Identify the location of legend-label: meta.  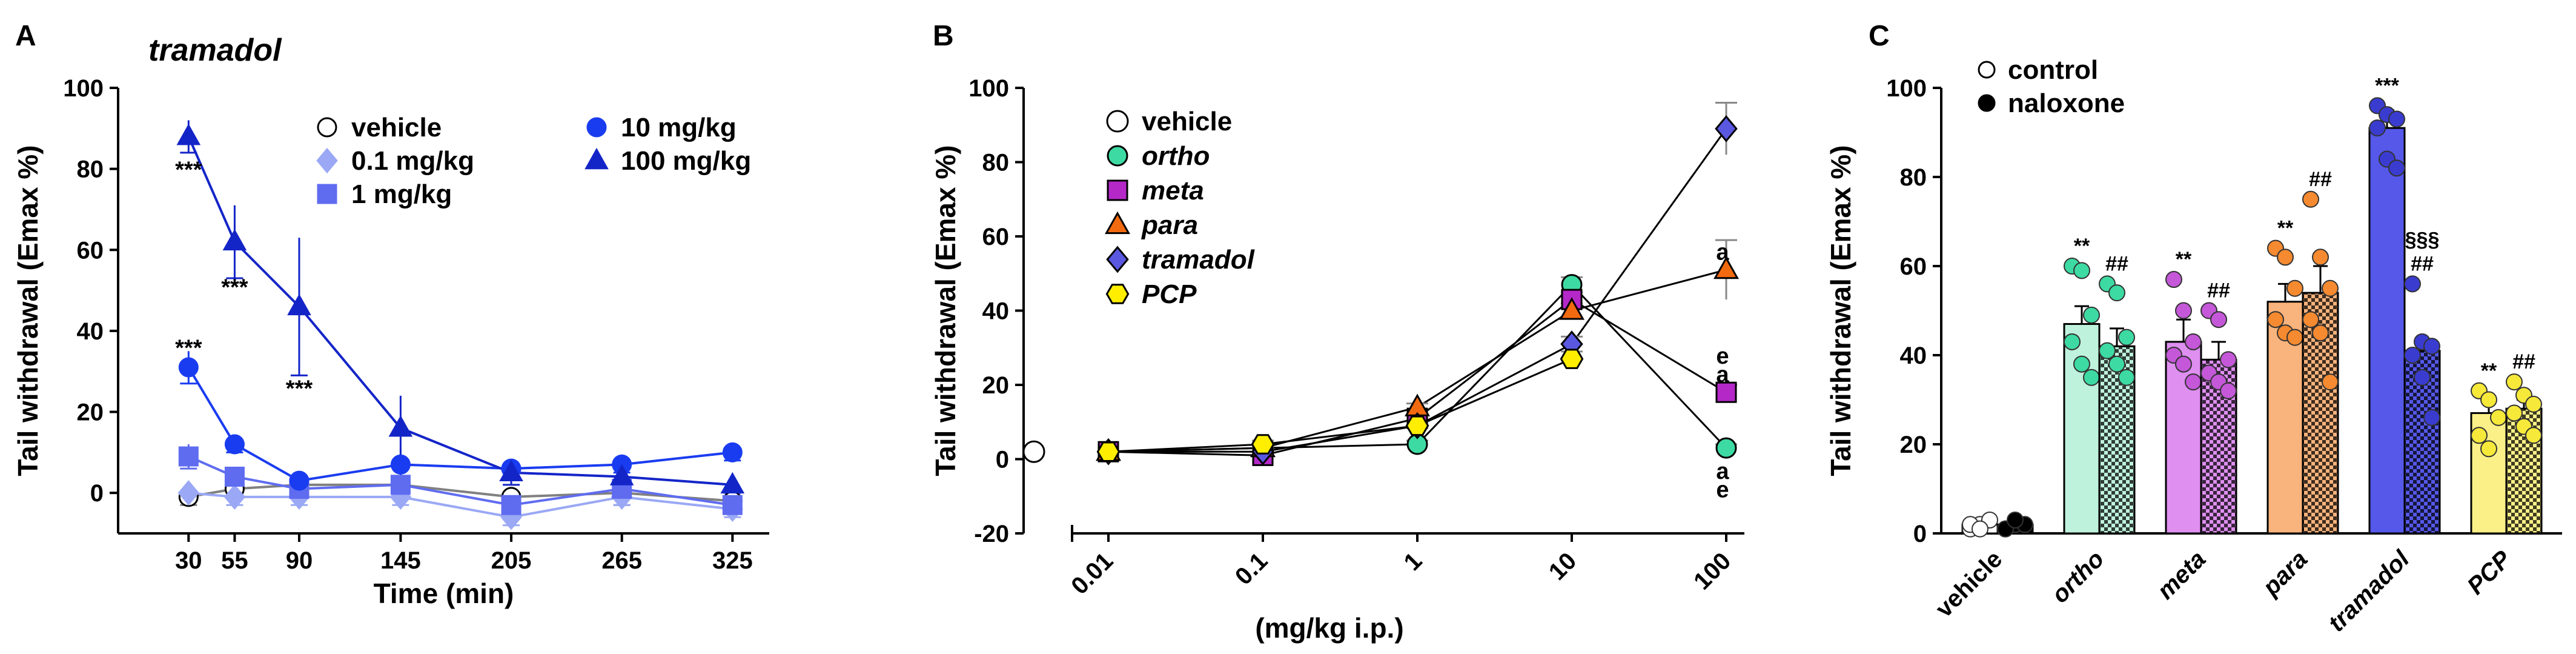
(1173, 190).